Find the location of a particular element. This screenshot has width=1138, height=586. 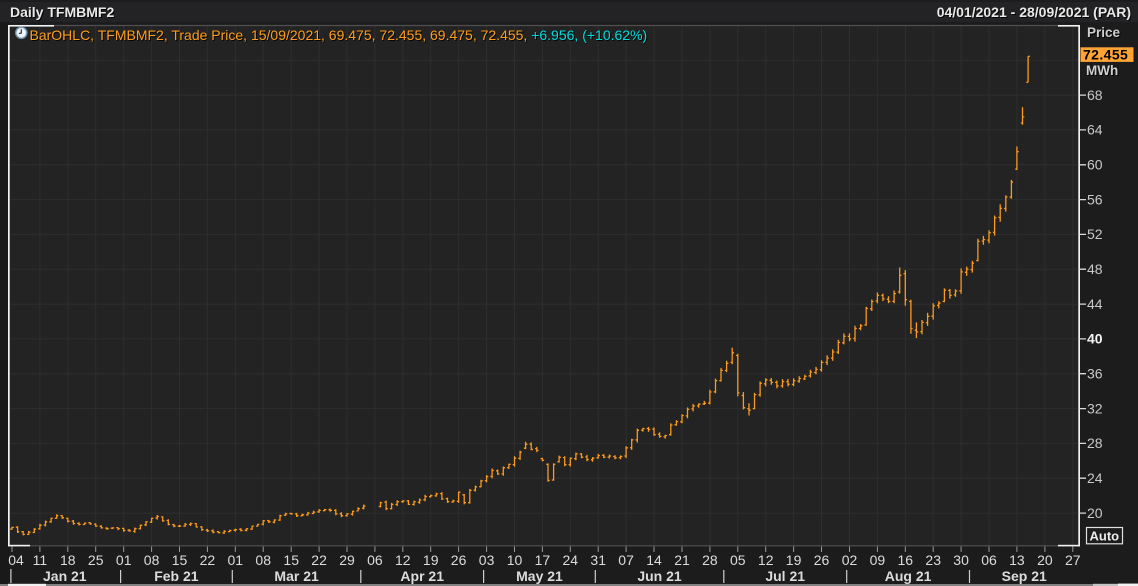

svg-text: 30 is located at coordinates (961, 560).